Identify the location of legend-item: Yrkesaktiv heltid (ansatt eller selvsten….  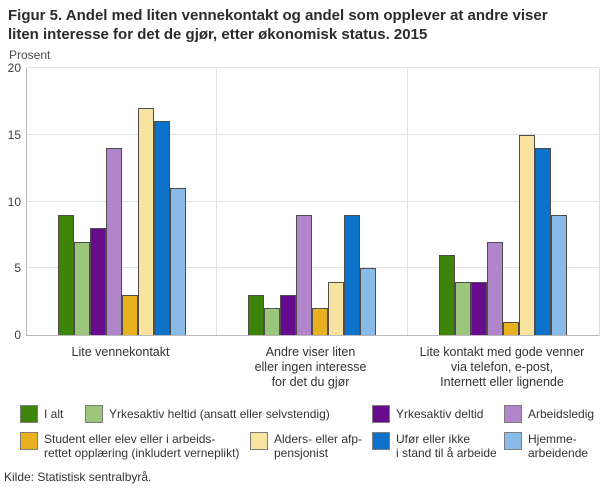
(207, 414).